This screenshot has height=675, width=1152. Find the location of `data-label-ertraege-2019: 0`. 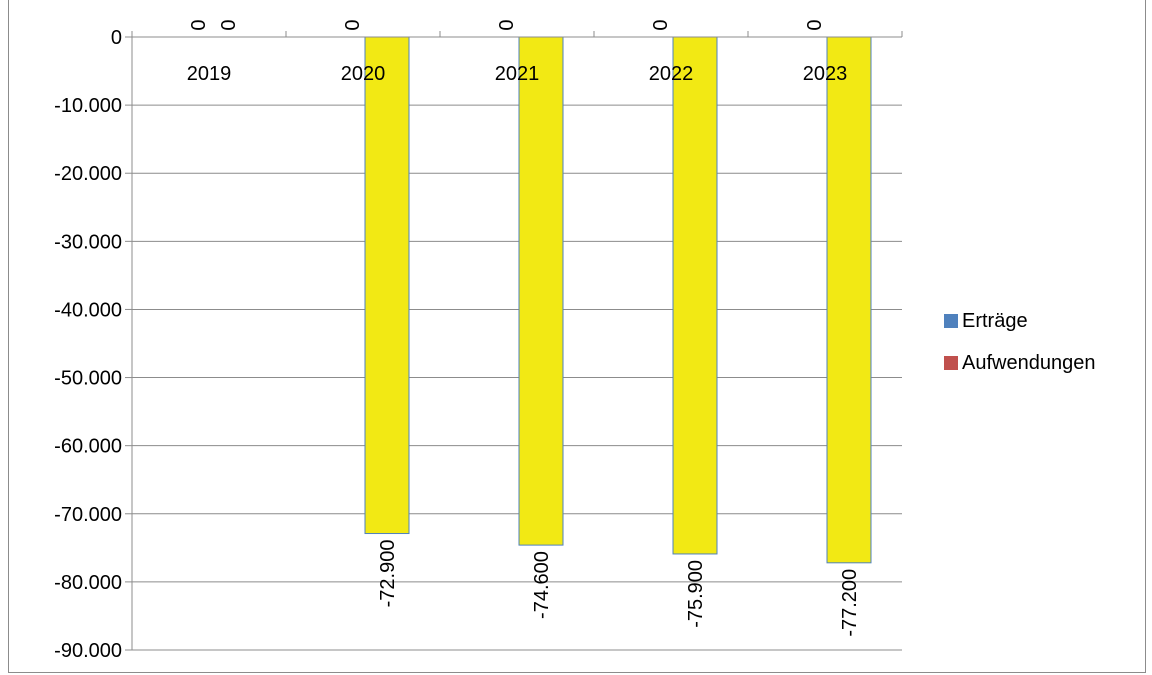

data-label-ertraege-2019: 0 is located at coordinates (197, 24).